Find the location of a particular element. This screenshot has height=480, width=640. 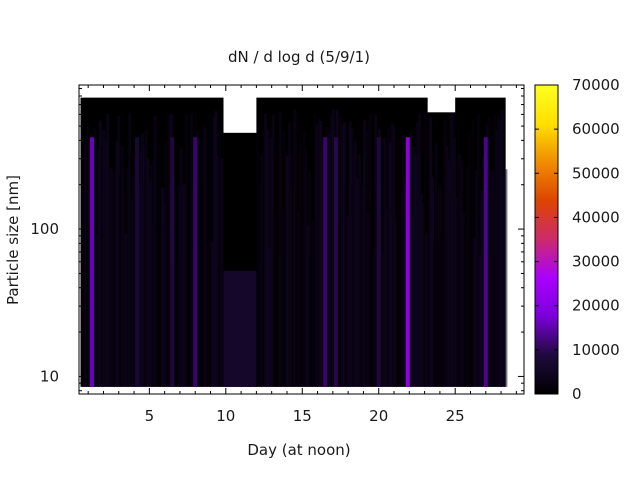

colorbar-tick-label: 20000 is located at coordinates (596, 306).